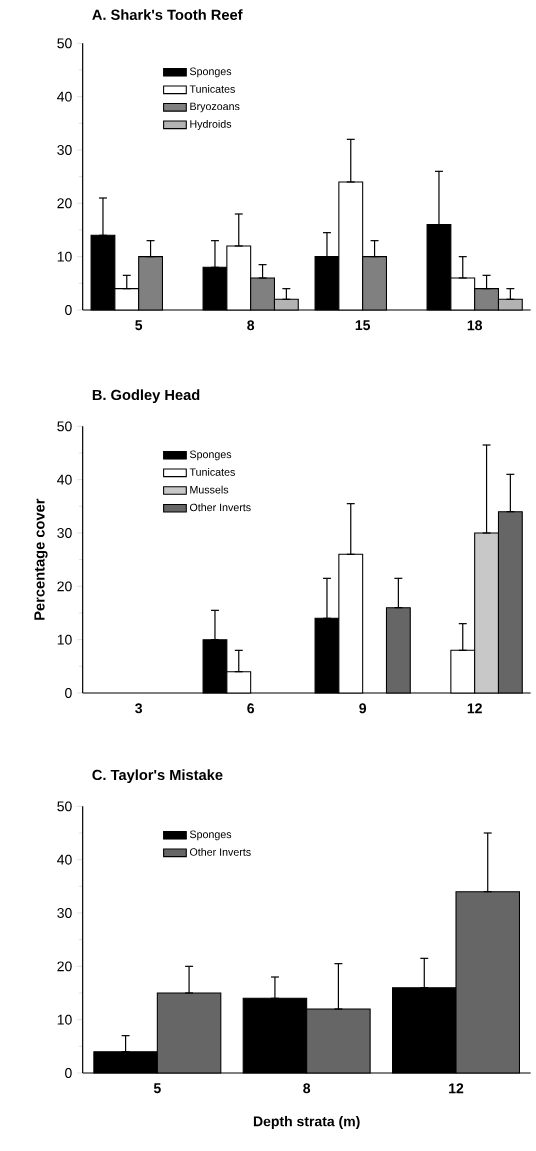  Describe the element at coordinates (363, 708) in the screenshot. I see `x-tick-label: 9` at that location.